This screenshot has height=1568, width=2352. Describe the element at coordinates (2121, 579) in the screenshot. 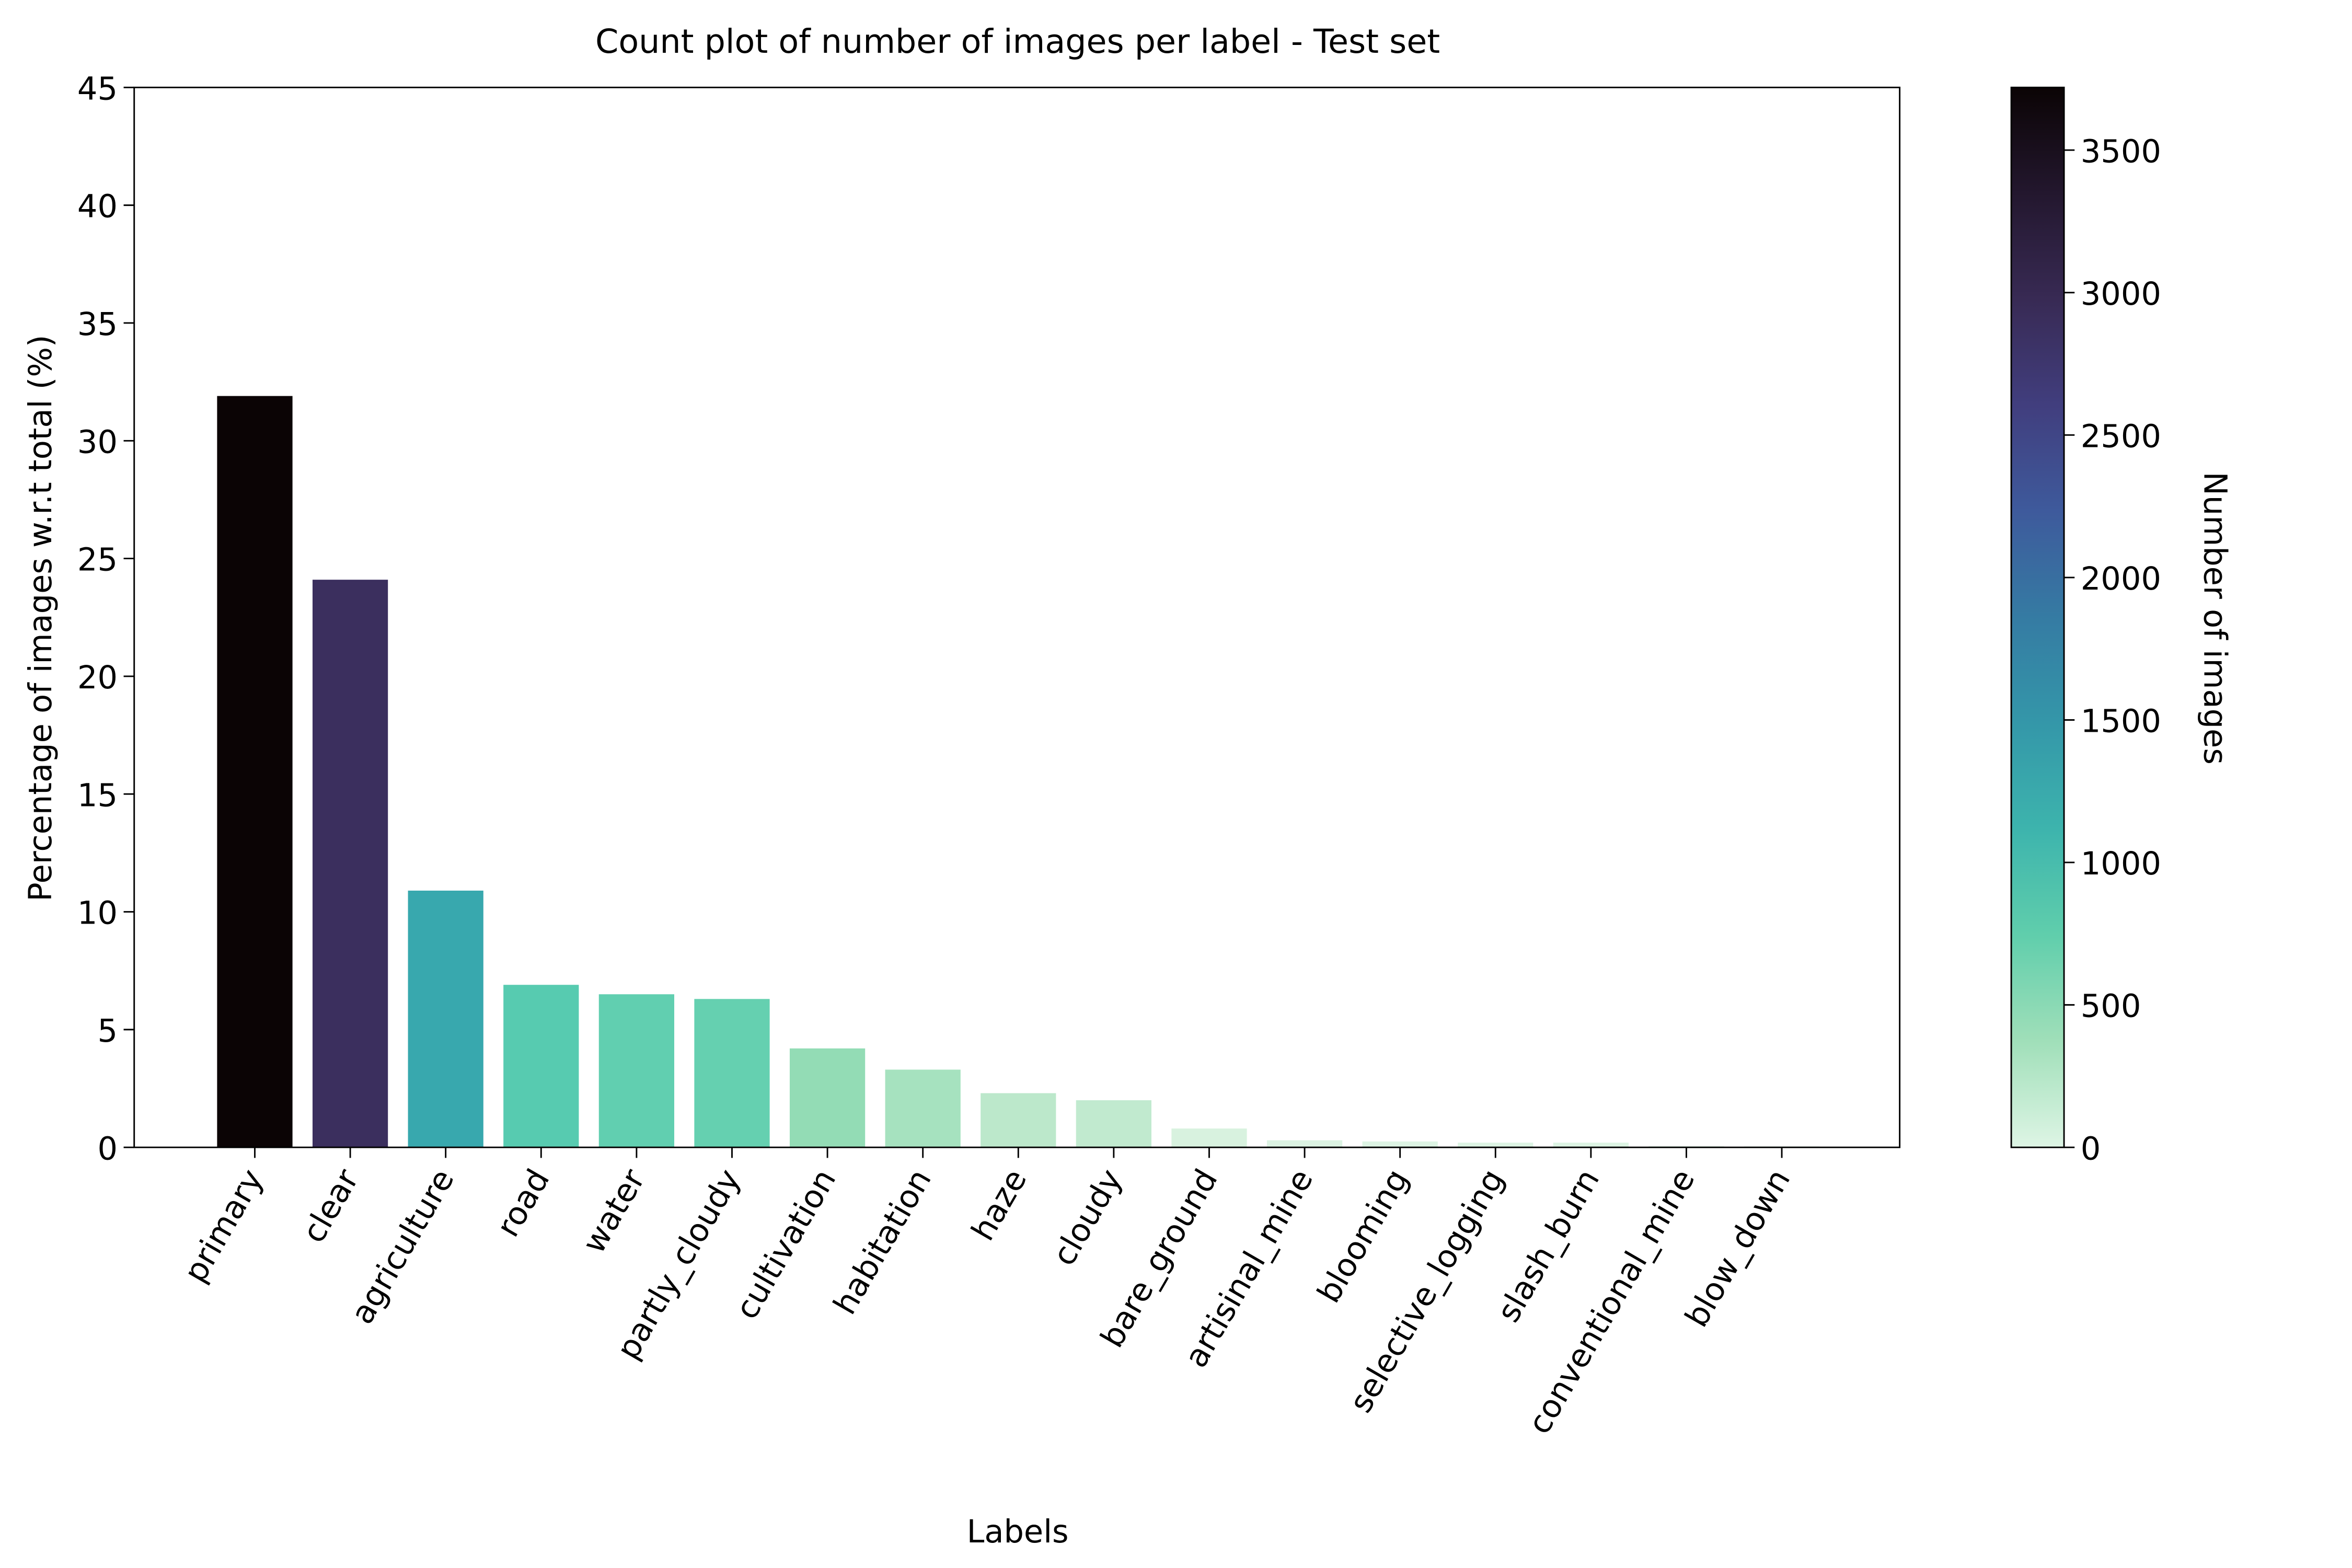

I see `colorbar-tick-label: 2000` at that location.